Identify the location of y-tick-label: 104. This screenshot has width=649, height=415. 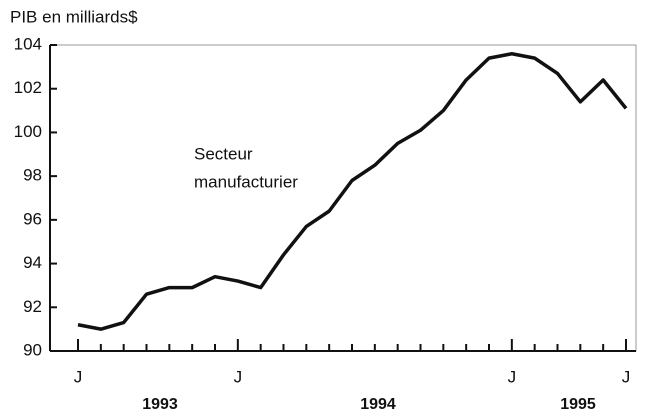
(28, 43).